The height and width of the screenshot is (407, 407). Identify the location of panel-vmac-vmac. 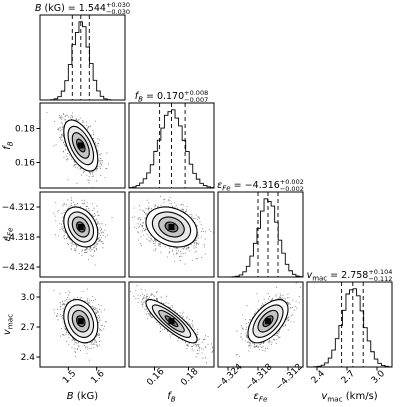
(349, 324).